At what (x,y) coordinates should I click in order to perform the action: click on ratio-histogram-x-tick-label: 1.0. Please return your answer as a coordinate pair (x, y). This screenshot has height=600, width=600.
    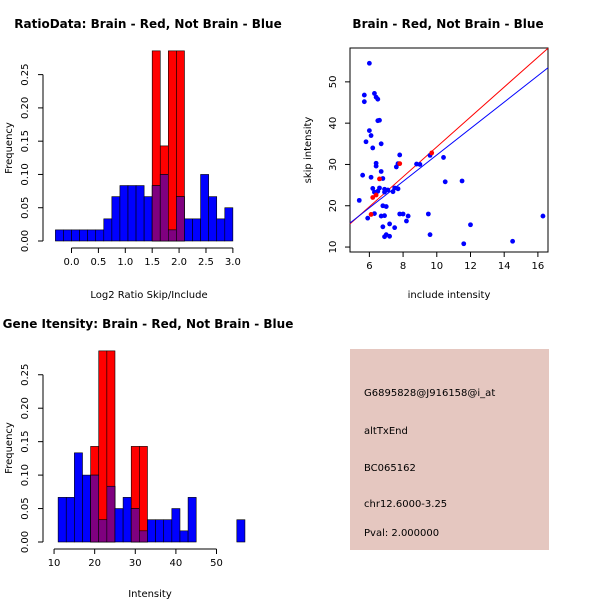
    Looking at the image, I should click on (125, 262).